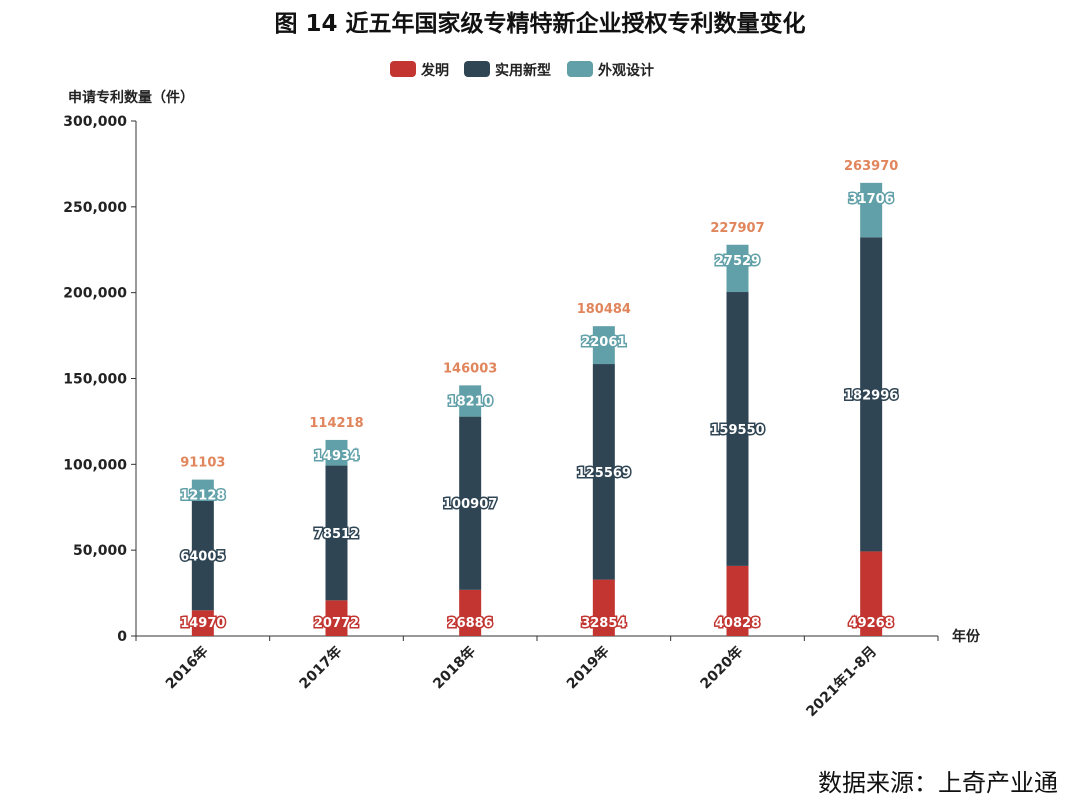 This screenshot has height=803, width=1080. What do you see at coordinates (131, 97) in the screenshot?
I see `y-axis-label: 申请专利数量（件）` at bounding box center [131, 97].